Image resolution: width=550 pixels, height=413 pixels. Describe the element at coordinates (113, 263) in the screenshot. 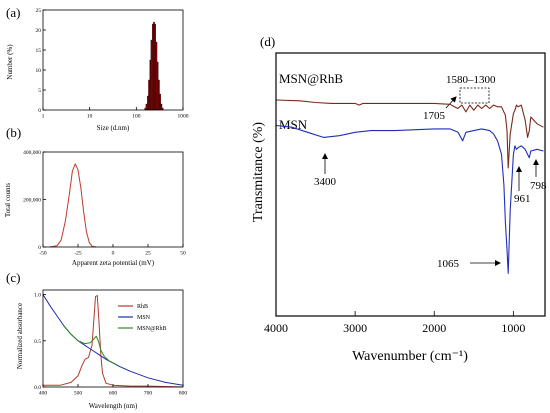

I see `panel-b-xlabel: Apparent zeta potential (mV)` at that location.